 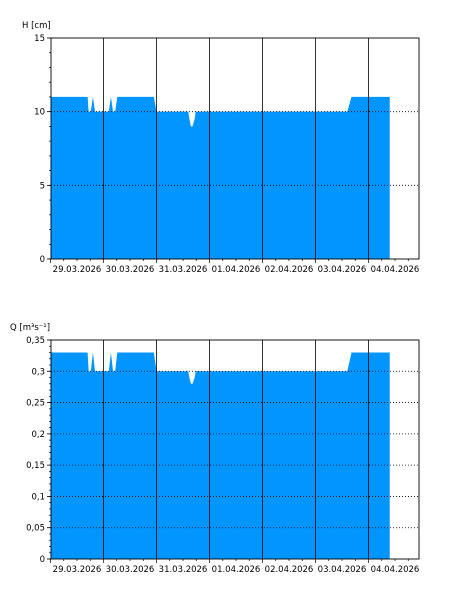 I want to click on y-tick-label: 5, so click(x=42, y=186).